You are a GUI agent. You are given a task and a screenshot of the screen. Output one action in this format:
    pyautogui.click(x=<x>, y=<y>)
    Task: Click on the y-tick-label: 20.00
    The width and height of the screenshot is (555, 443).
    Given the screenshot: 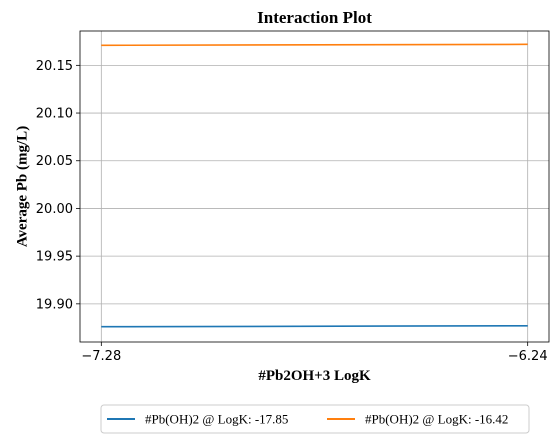 What is the action you would take?
    pyautogui.click(x=54, y=209)
    